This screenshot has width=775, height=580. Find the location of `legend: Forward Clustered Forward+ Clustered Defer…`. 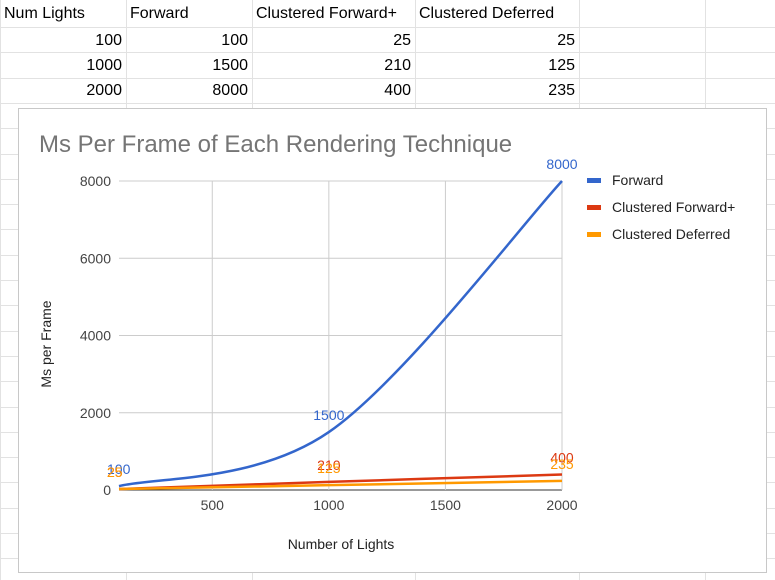

legend: Forward Clustered Forward+ Clustered Defer… is located at coordinates (661, 207).